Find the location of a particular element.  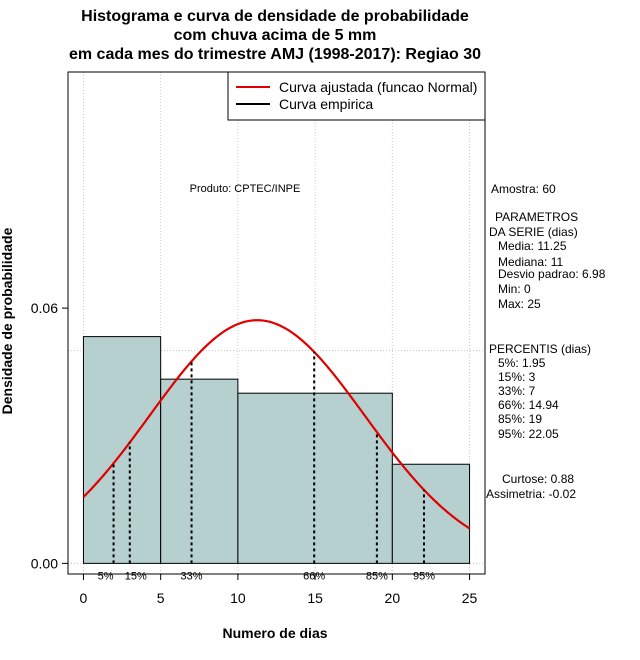

stat-p95: 95%: 22.05 is located at coordinates (528, 434).